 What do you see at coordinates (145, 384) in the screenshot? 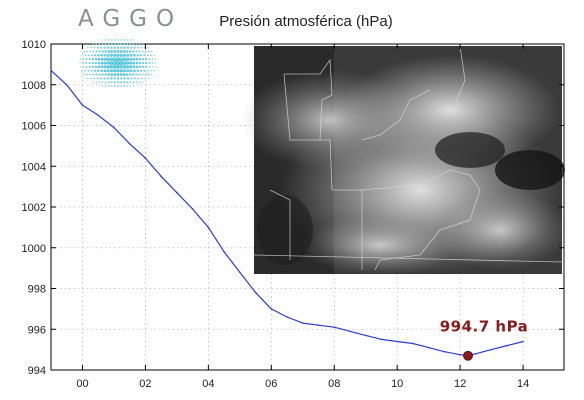
I see `x-tick-label: 02` at bounding box center [145, 384].